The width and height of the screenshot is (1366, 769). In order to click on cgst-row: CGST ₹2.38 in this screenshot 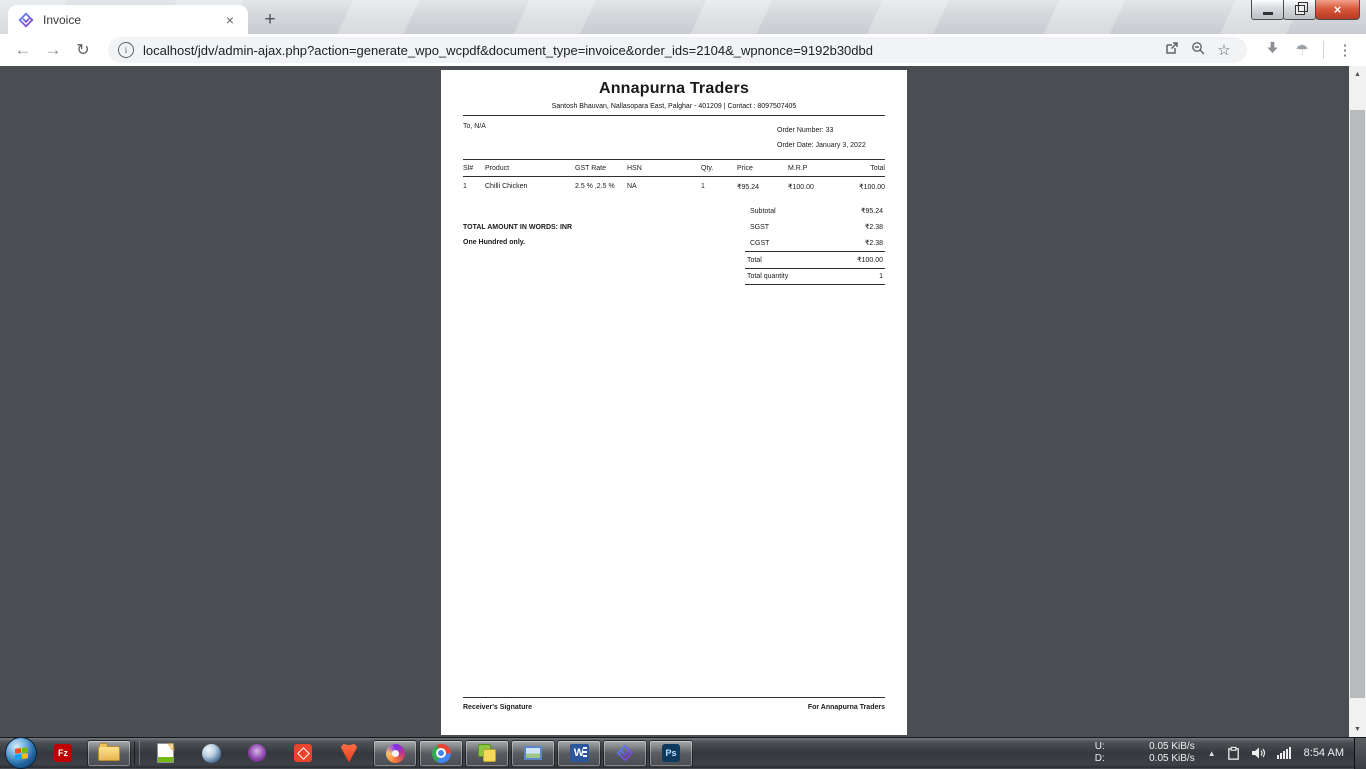, I will do `click(816, 243)`.